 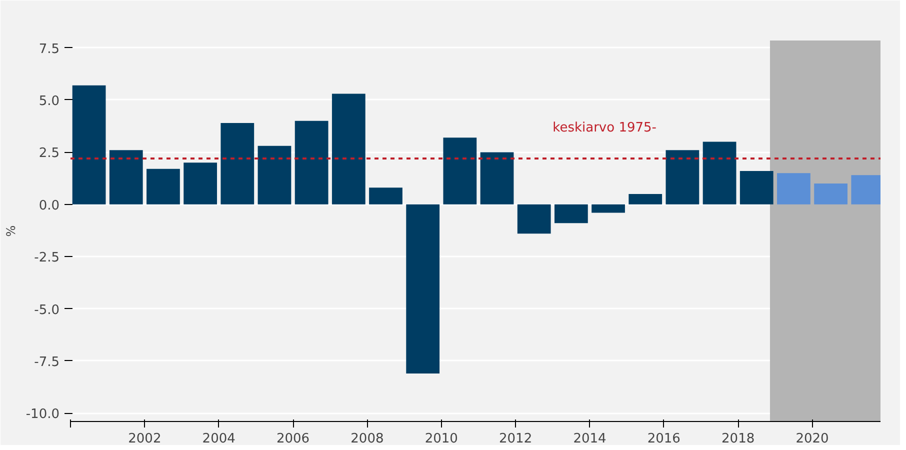 I want to click on x-tick-label: 2006, so click(x=293, y=439).